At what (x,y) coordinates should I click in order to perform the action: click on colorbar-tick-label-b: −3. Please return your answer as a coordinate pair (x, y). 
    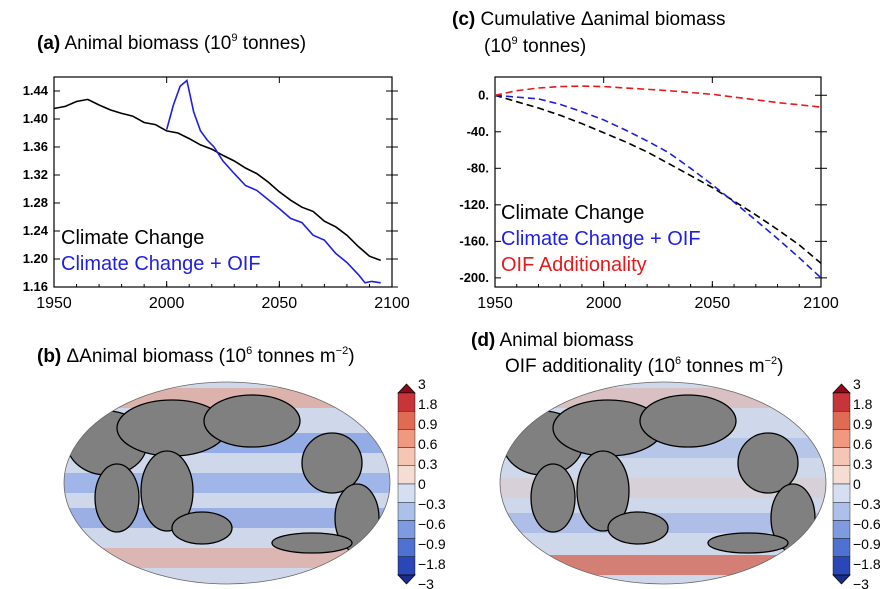
    Looking at the image, I should click on (426, 582).